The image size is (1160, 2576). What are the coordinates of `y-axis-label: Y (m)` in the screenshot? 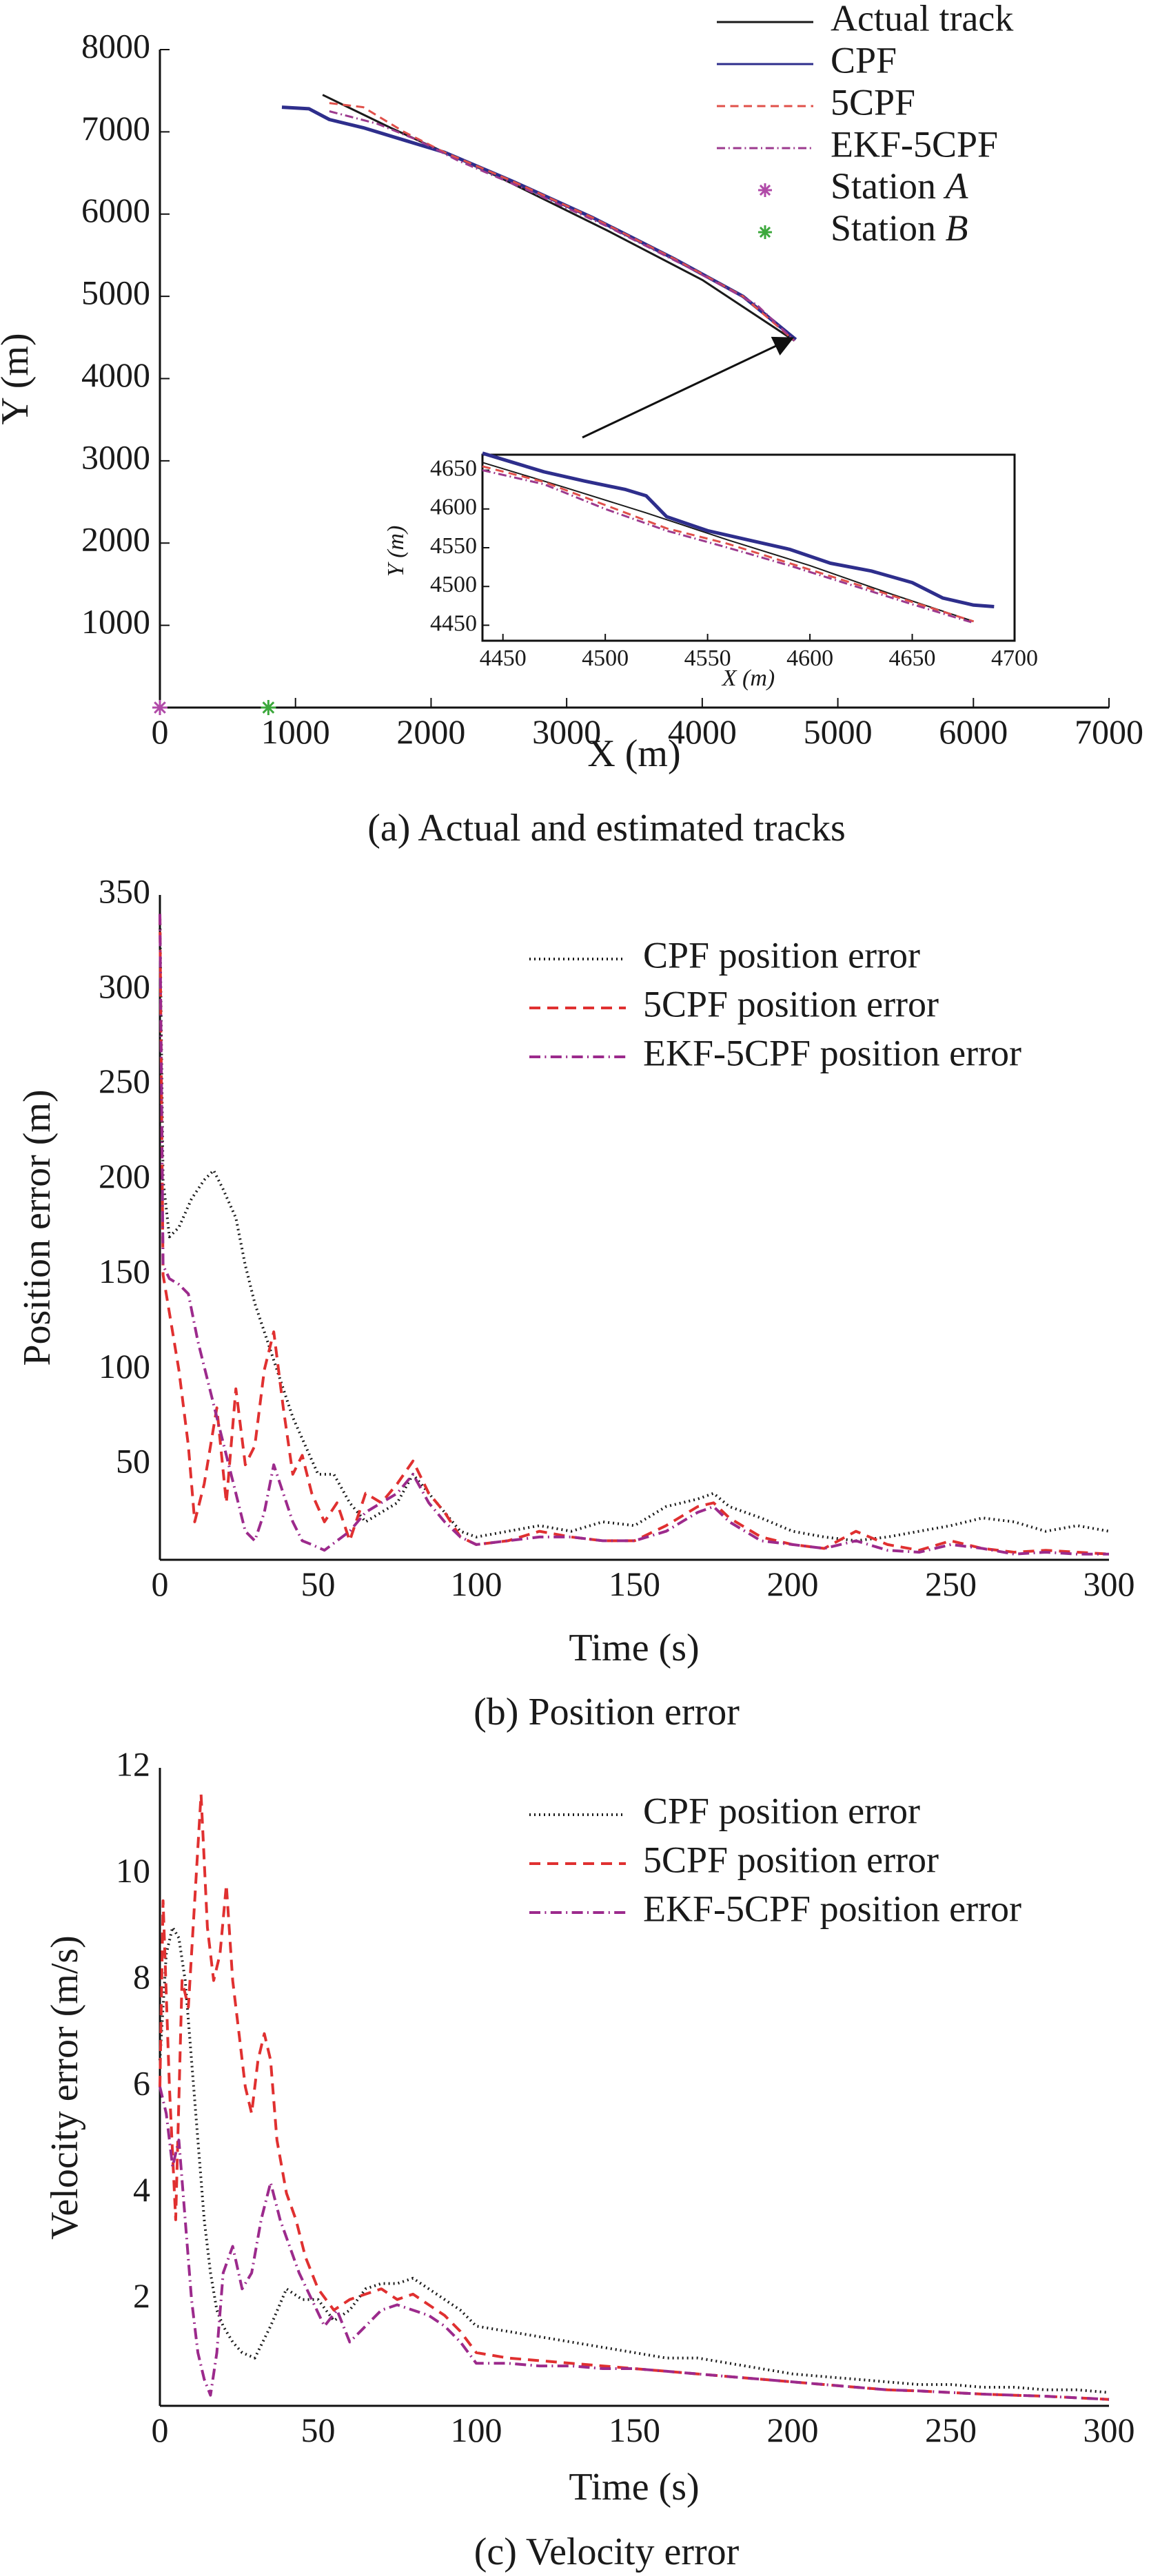 It's located at (18, 379).